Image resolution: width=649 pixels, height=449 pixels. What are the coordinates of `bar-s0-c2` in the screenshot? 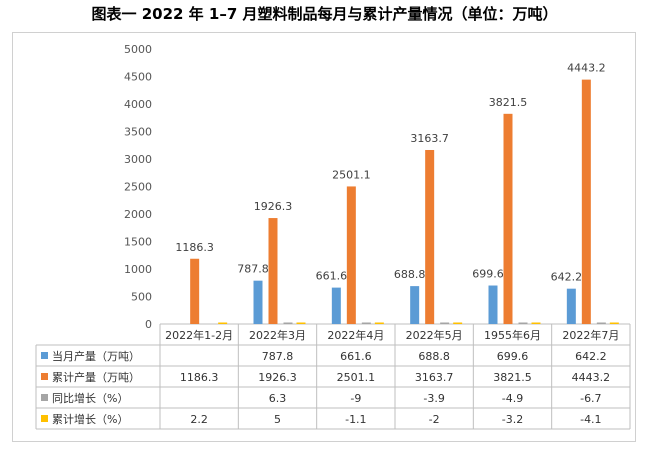 It's located at (336, 305).